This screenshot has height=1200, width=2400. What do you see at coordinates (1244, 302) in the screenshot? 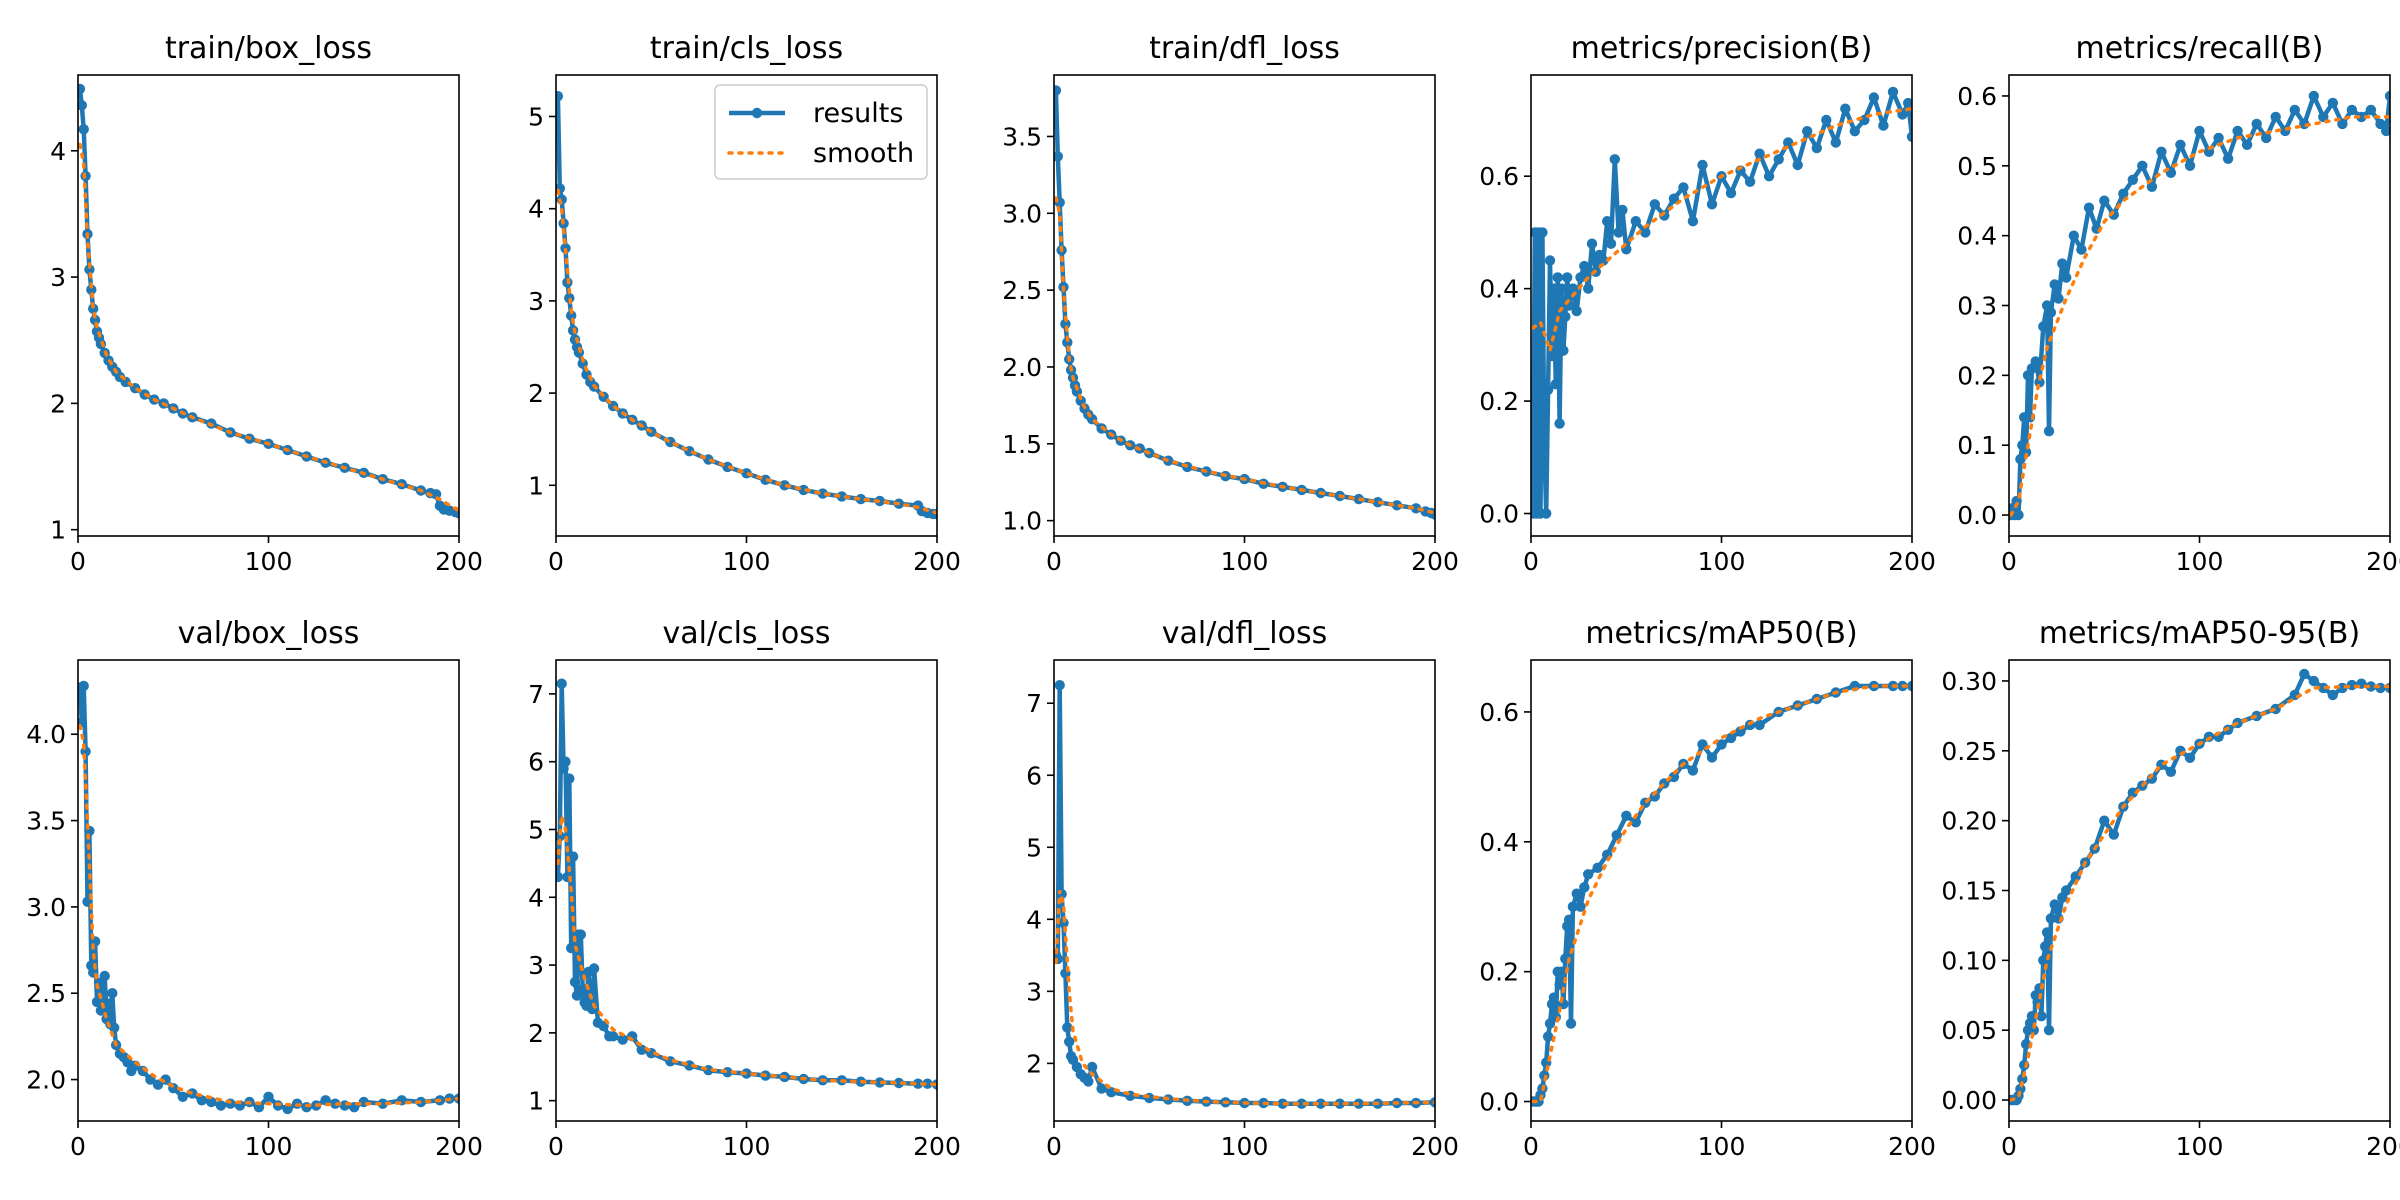
I see `plot-area` at bounding box center [1244, 302].